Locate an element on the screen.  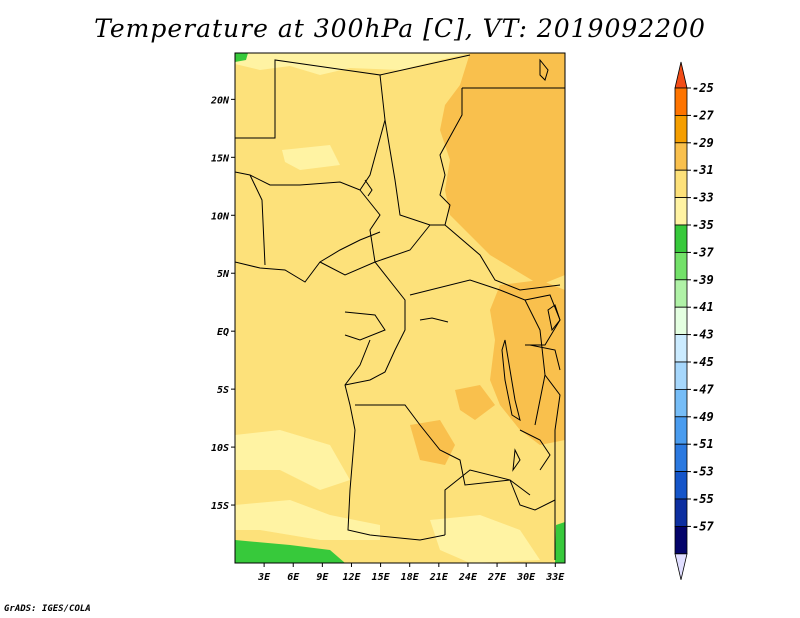
lon-tick-label: 12E is located at coordinates (351, 577).